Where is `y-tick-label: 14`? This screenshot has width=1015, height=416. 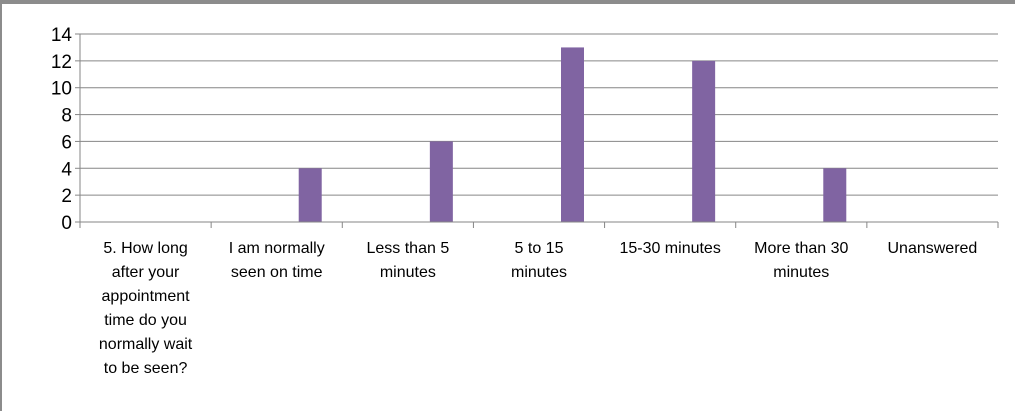
y-tick-label: 14 is located at coordinates (62, 35).